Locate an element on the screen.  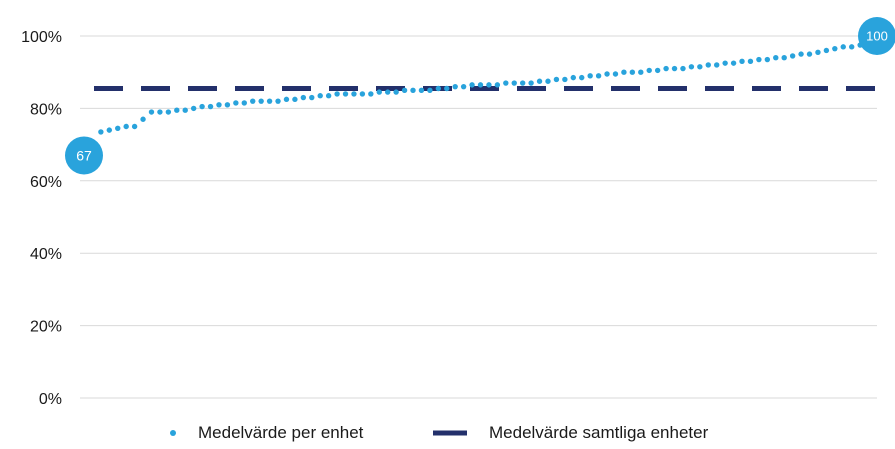
y-tick-label: 0% is located at coordinates (50, 399).